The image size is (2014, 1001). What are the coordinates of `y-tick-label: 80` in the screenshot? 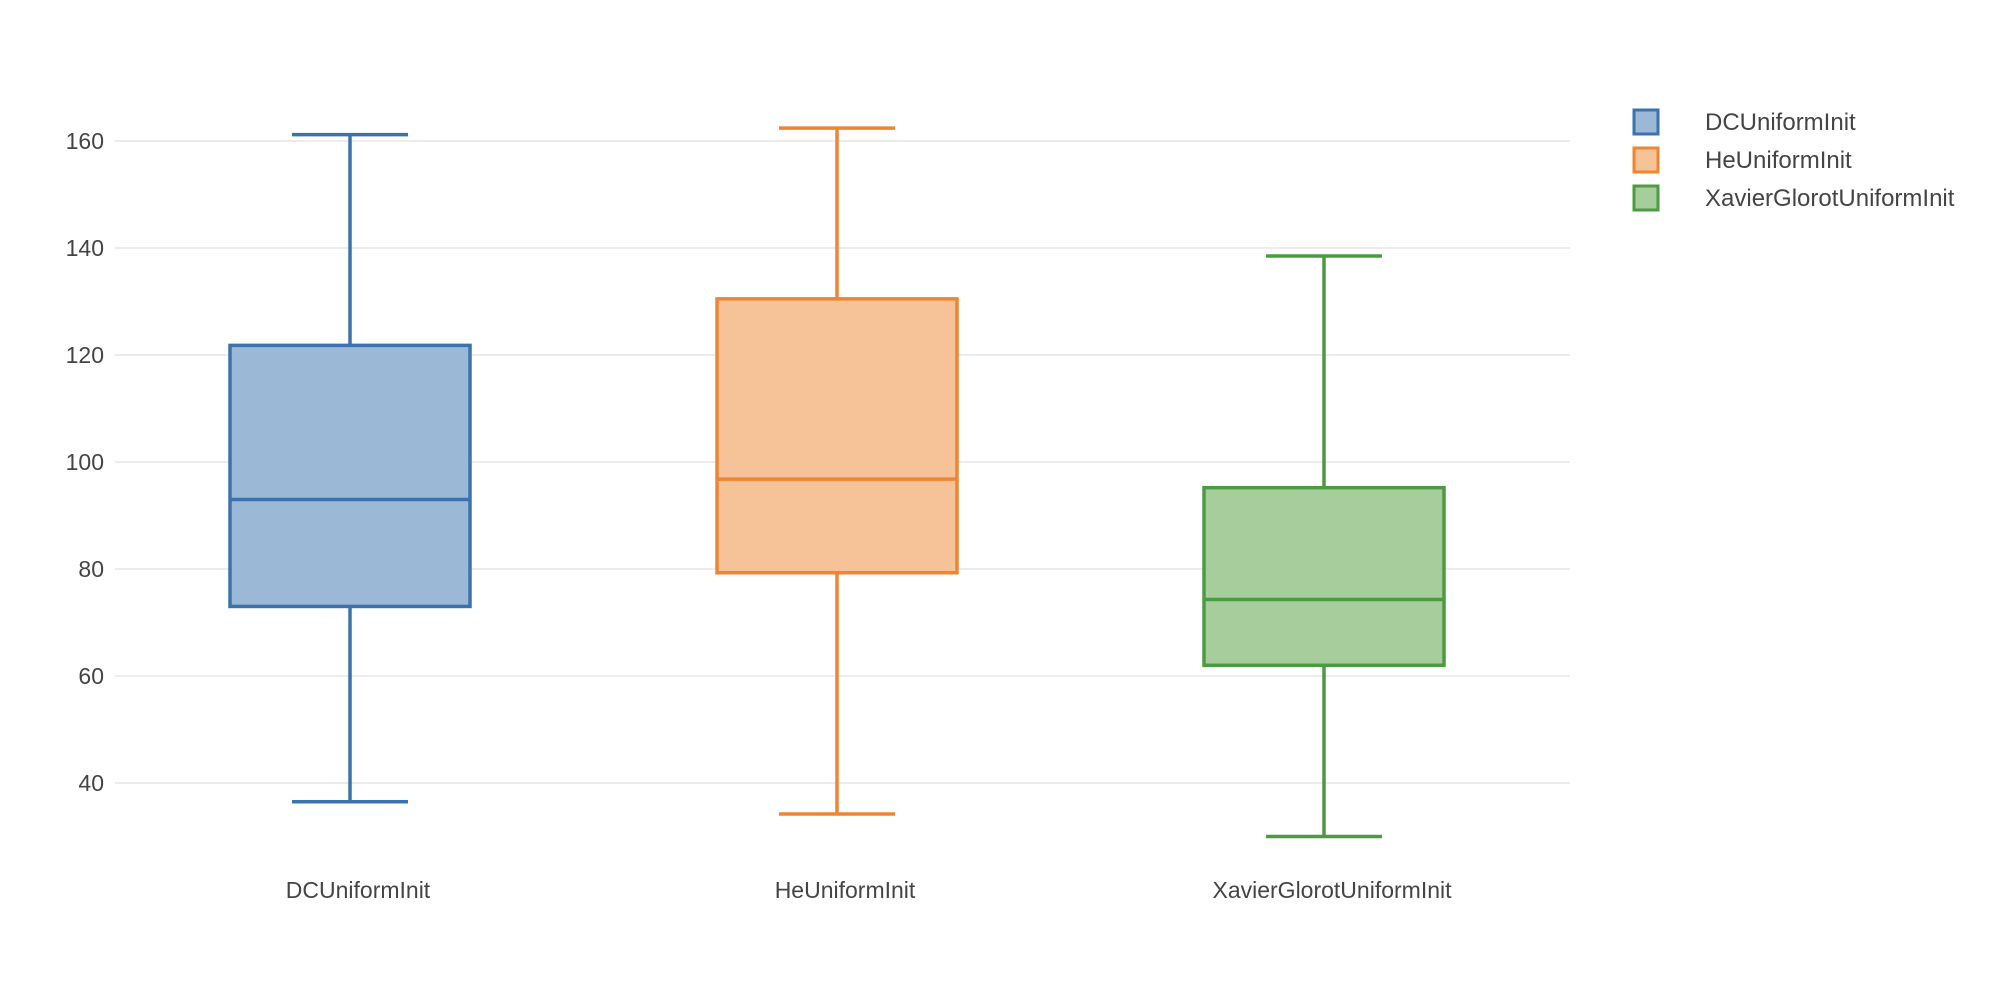 It's located at (91, 569).